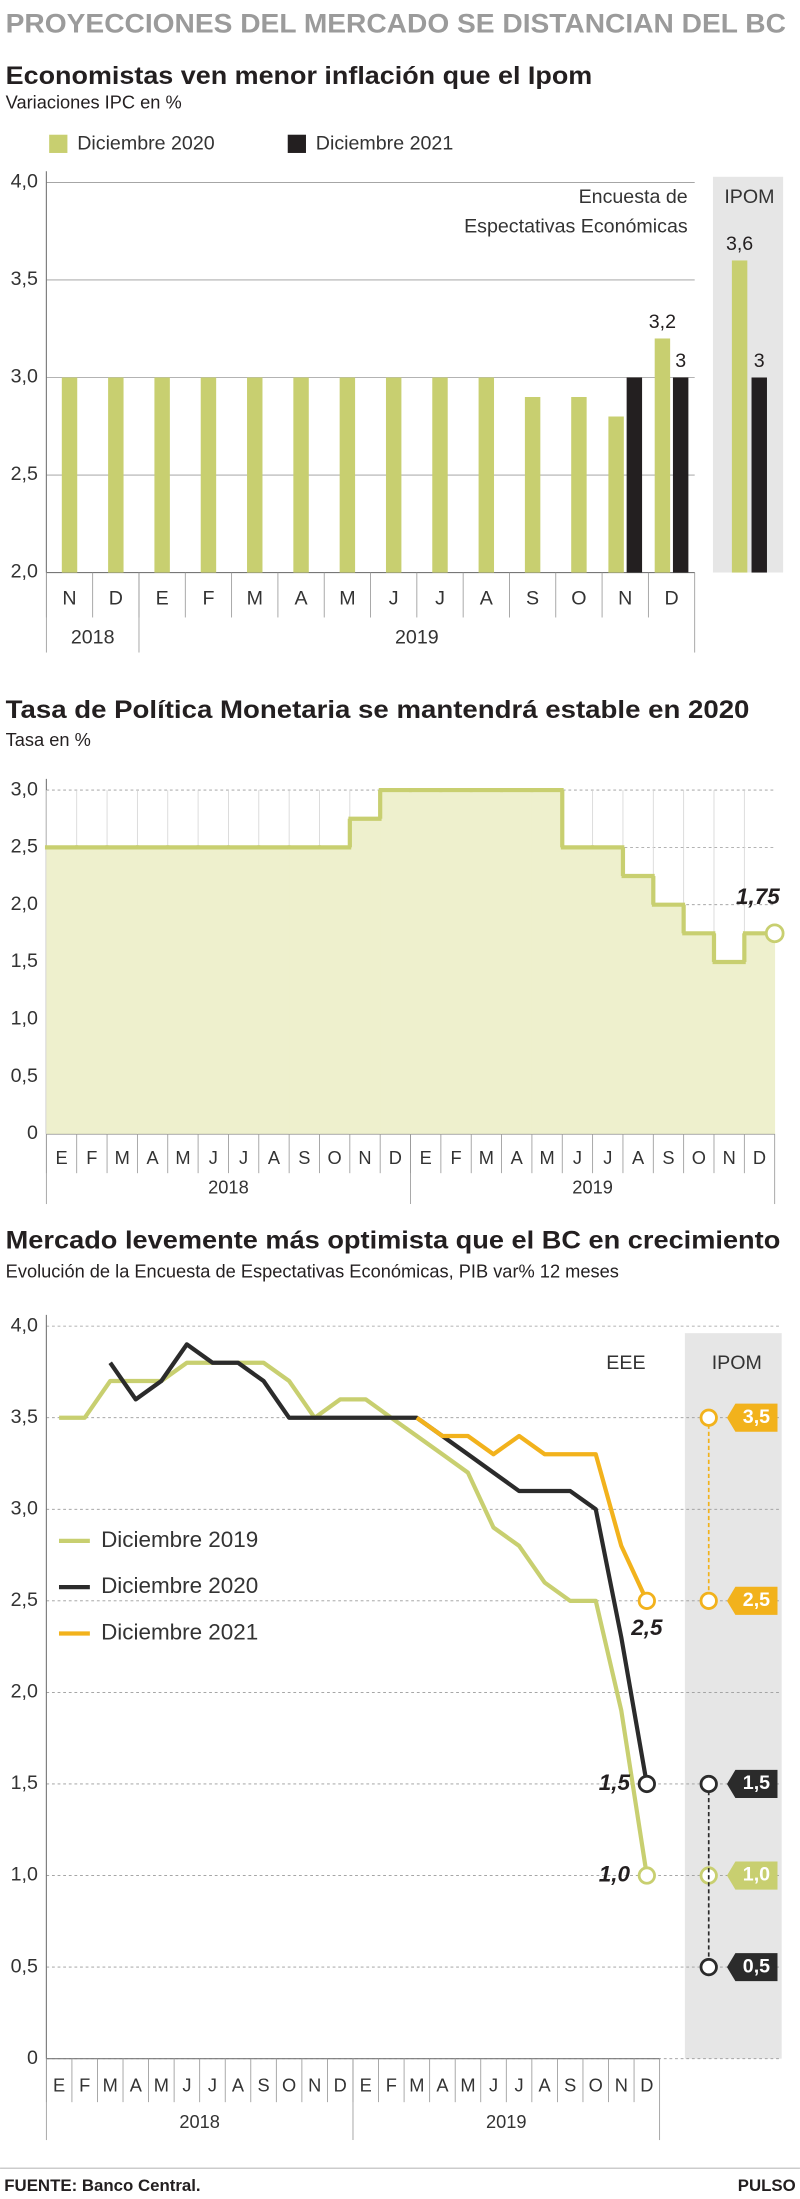 The height and width of the screenshot is (2199, 800). What do you see at coordinates (739, 416) in the screenshot?
I see `ipom-bar` at bounding box center [739, 416].